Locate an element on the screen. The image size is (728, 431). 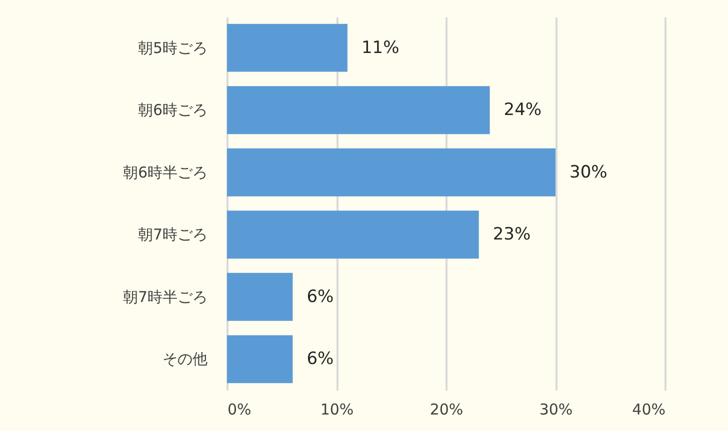
data-label: 24% is located at coordinates (523, 110).